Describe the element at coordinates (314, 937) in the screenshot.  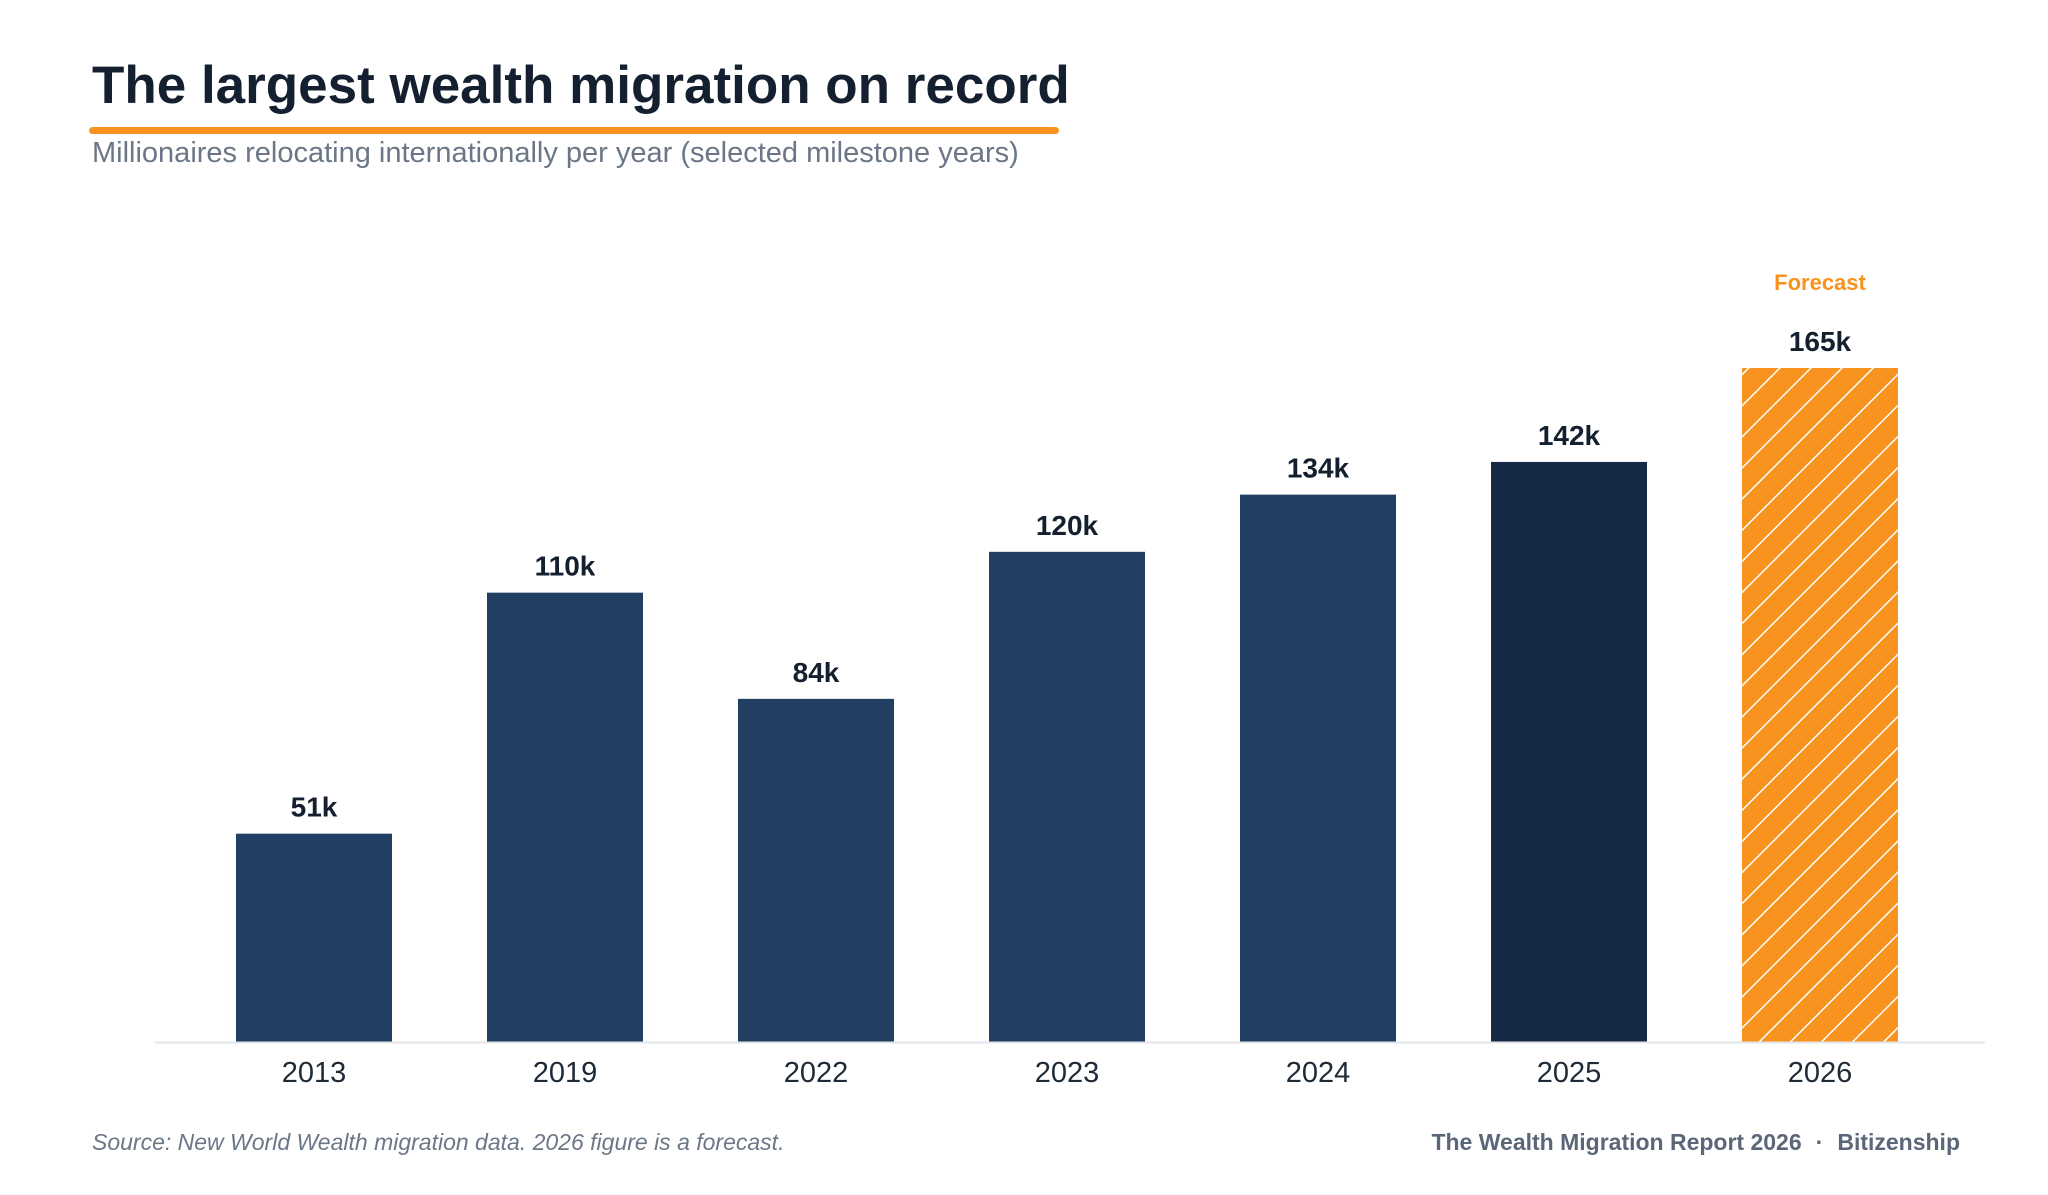
I see `bar-2013` at that location.